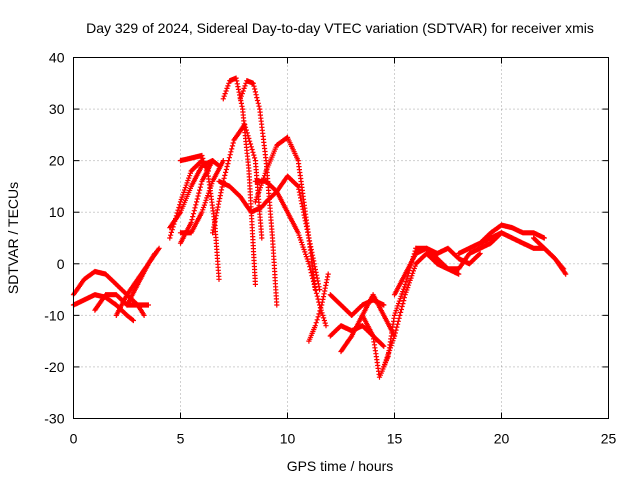 The height and width of the screenshot is (480, 640). What do you see at coordinates (395, 439) in the screenshot?
I see `x-tick-label: 15` at bounding box center [395, 439].